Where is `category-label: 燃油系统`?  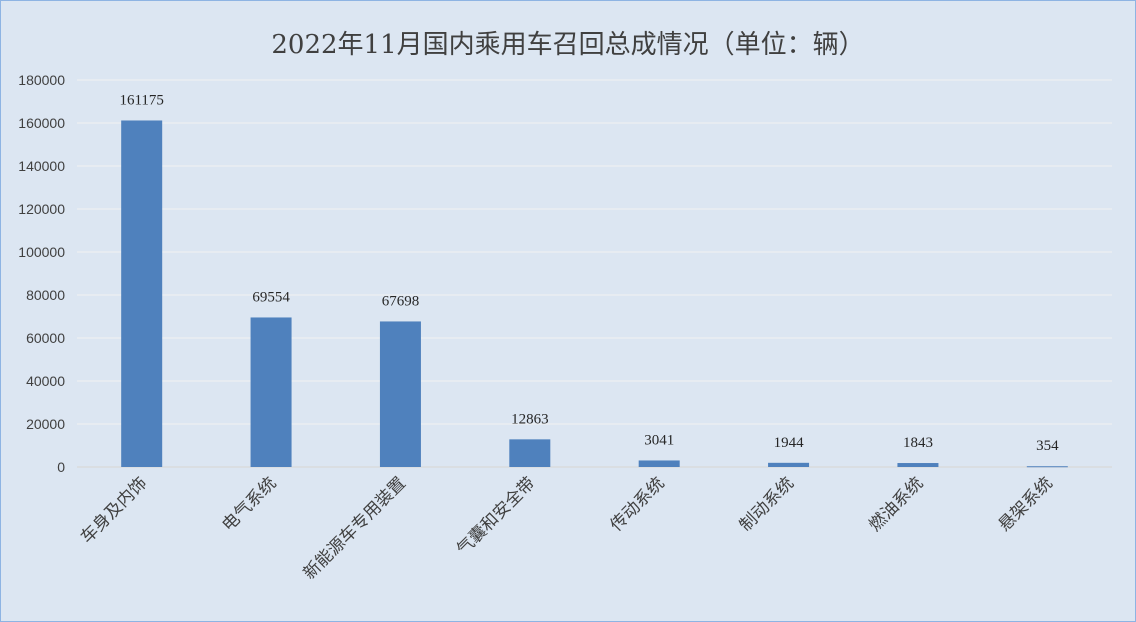
category-label: 燃油系统 is located at coordinates (896, 504).